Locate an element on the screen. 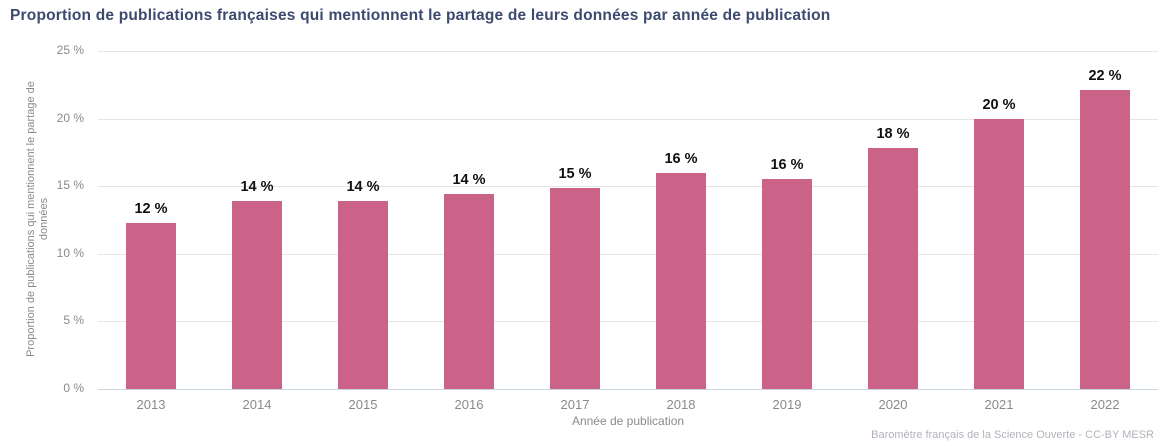 The width and height of the screenshot is (1164, 446). bar-value-label-2016: 14 % is located at coordinates (469, 180).